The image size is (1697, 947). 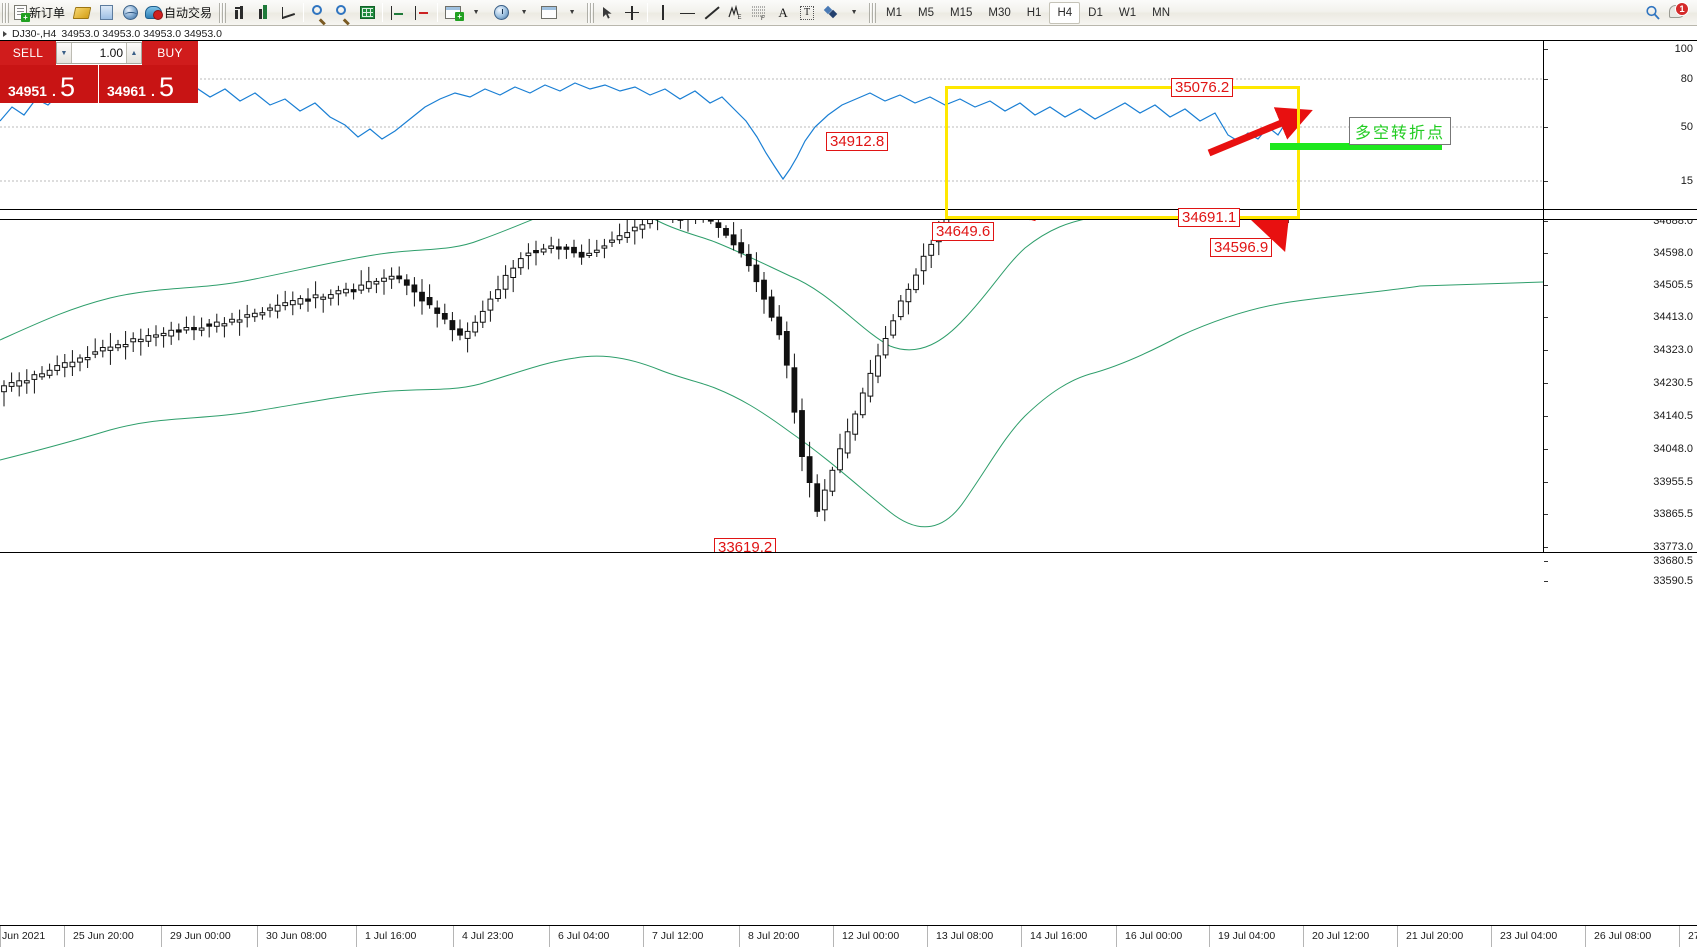 I want to click on volume-input: 1.00, so click(x=111, y=53).